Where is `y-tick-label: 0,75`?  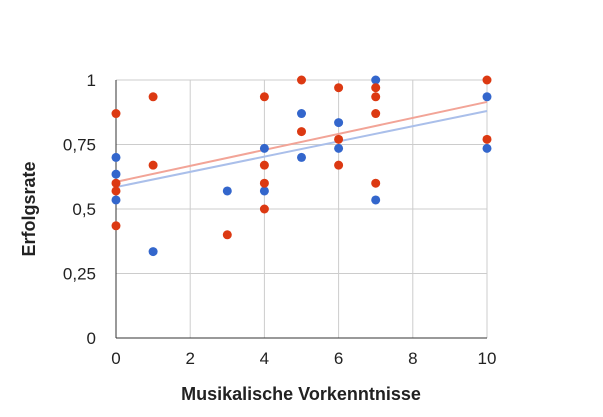
y-tick-label: 0,75 is located at coordinates (79, 145).